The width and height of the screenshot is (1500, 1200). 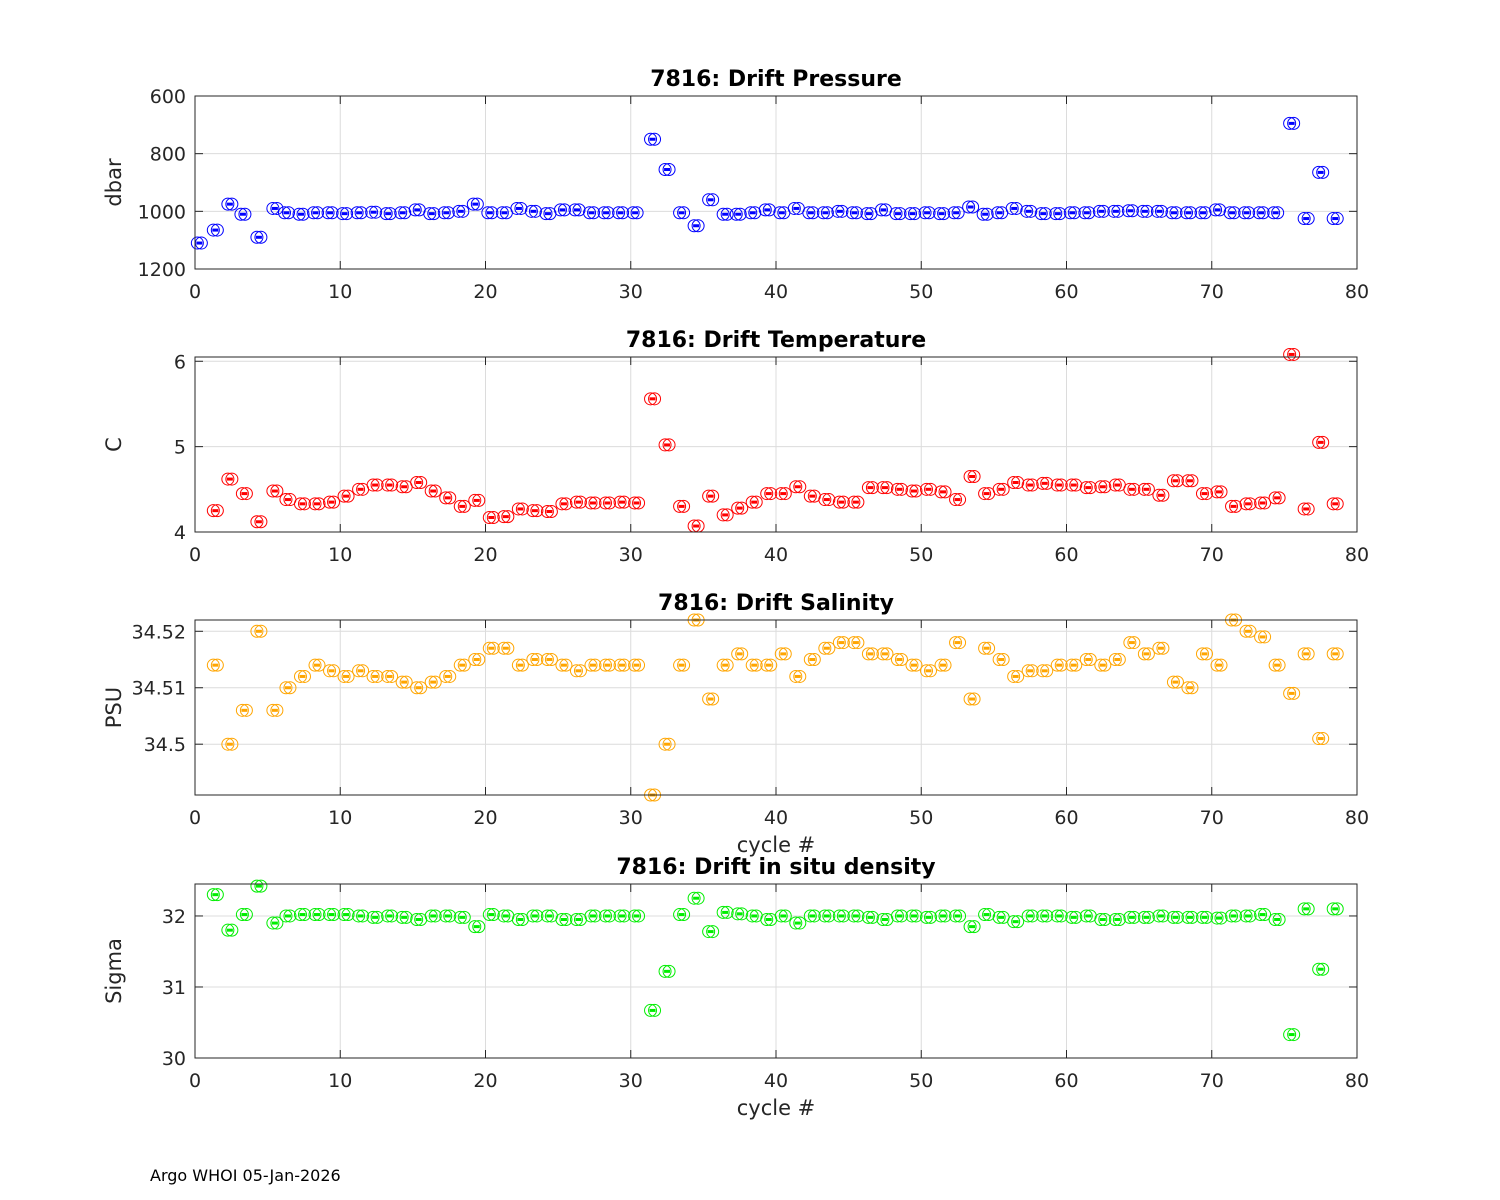 What do you see at coordinates (1066, 555) in the screenshot?
I see `x-tick-label: 60` at bounding box center [1066, 555].